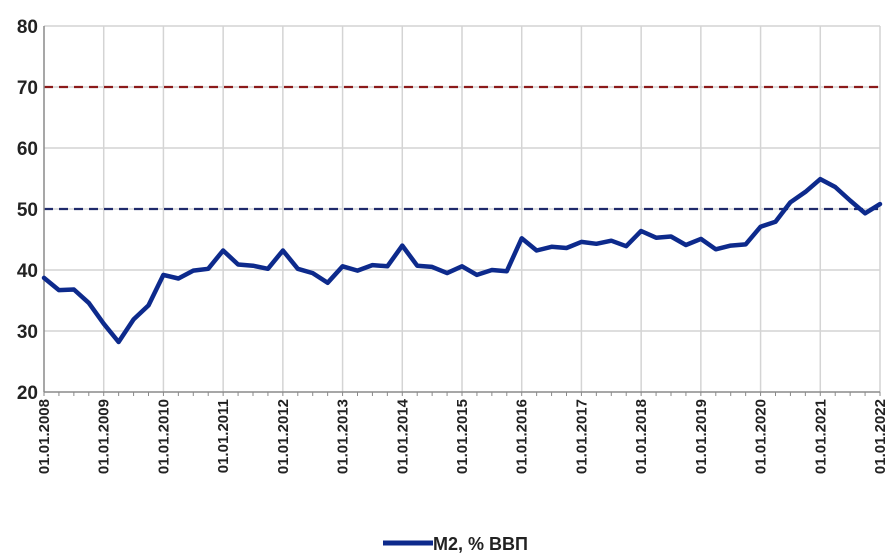 This screenshot has height=560, width=895. What do you see at coordinates (283, 436) in the screenshot?
I see `x-tick-label: 01.01.2012` at bounding box center [283, 436].